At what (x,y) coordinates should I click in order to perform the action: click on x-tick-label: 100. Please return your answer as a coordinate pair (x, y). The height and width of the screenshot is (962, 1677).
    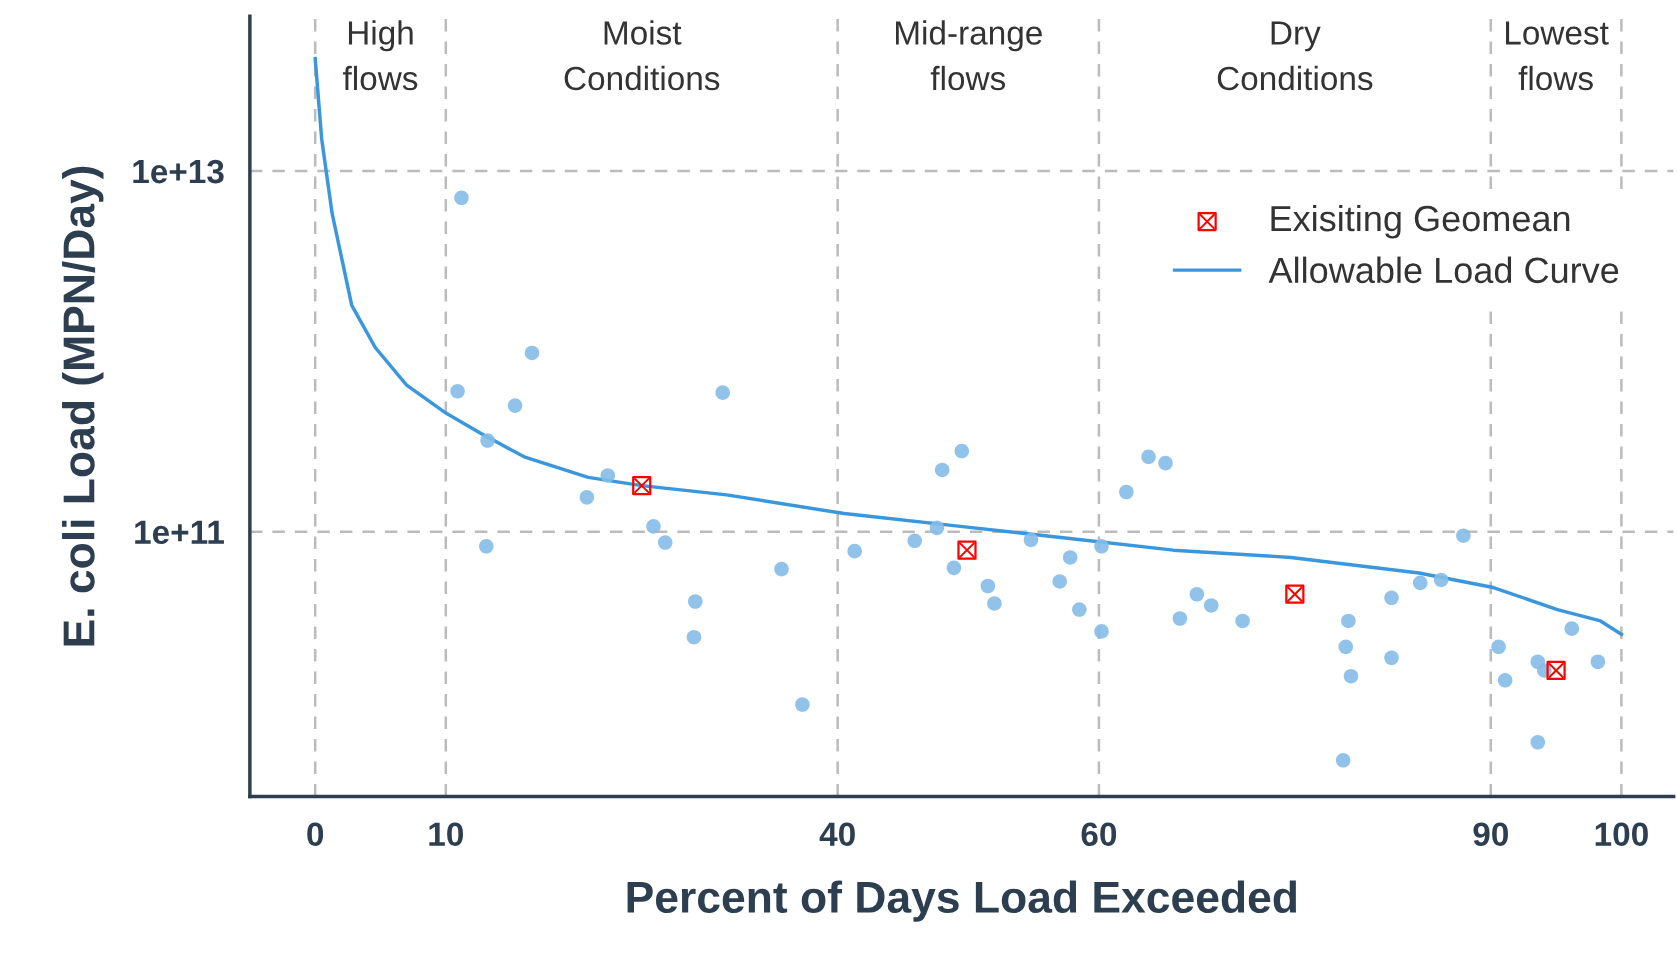
    Looking at the image, I should click on (1621, 834).